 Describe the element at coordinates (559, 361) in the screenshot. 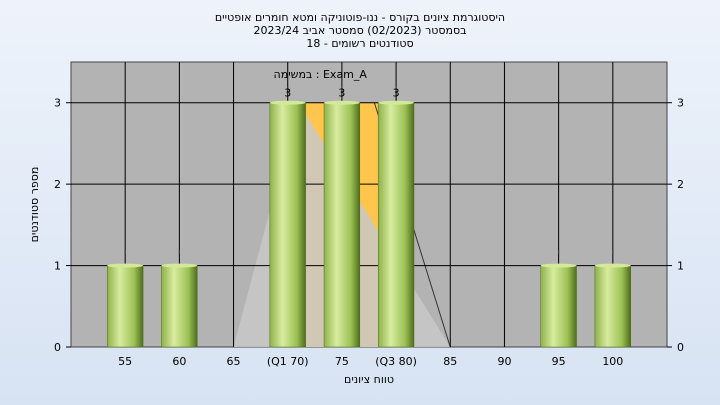

I see `x-tick-label: 95` at that location.